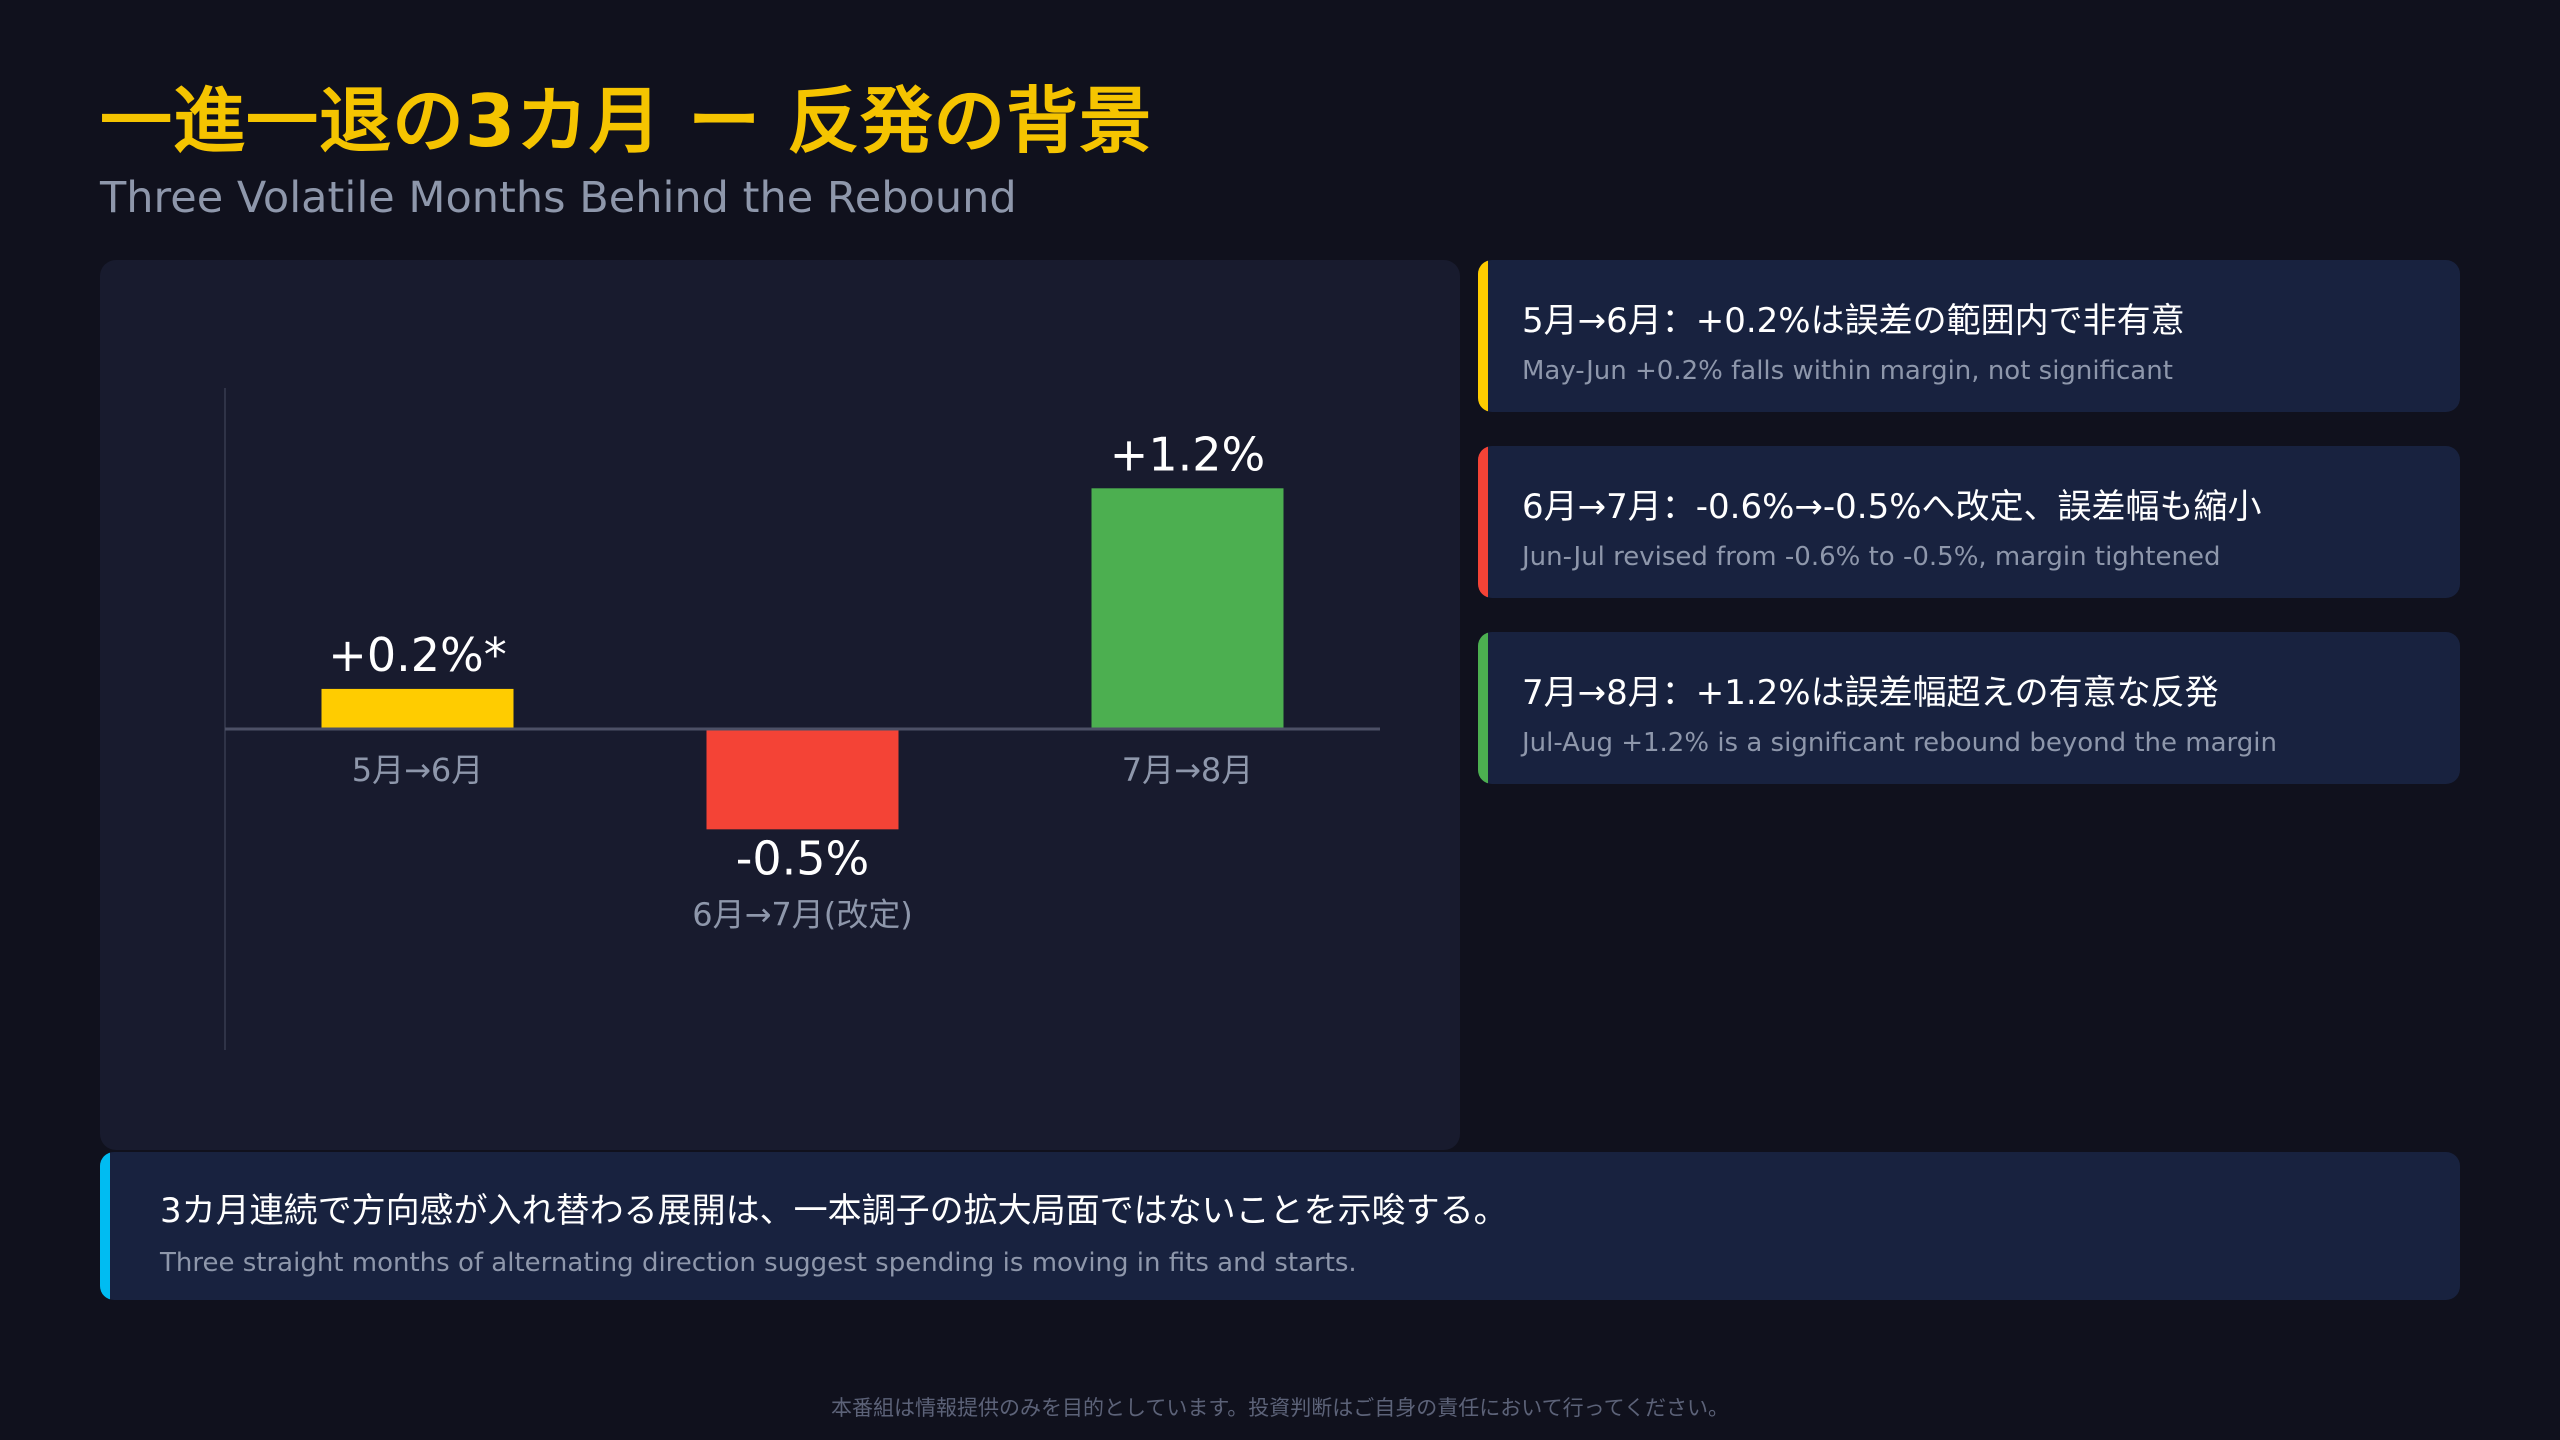  What do you see at coordinates (1187, 454) in the screenshot?
I see `data-label: +1.2%` at bounding box center [1187, 454].